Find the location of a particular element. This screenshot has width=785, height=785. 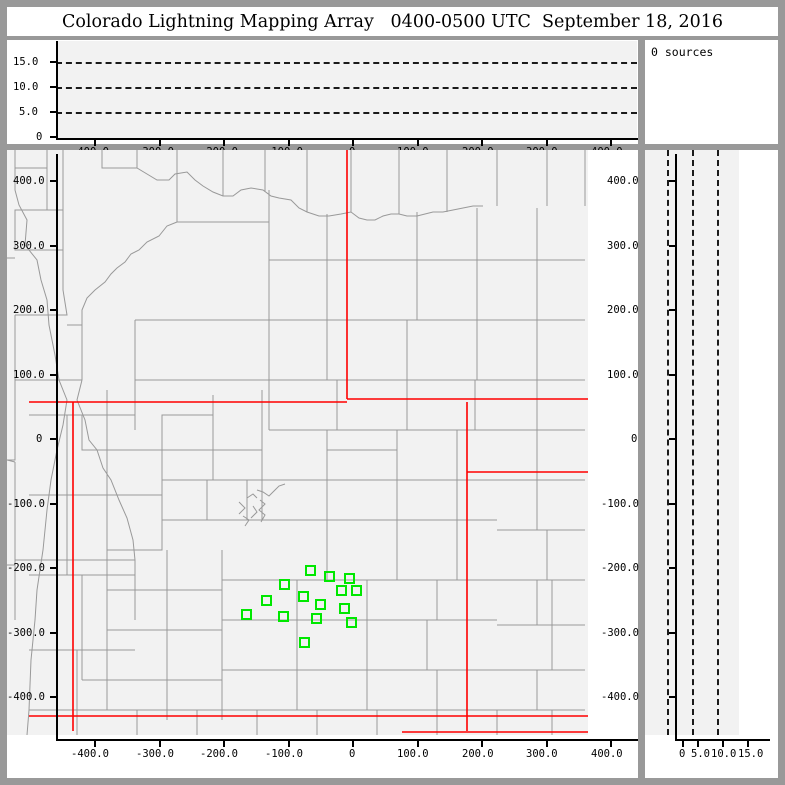

east-view-x-axis is located at coordinates (722, 740).